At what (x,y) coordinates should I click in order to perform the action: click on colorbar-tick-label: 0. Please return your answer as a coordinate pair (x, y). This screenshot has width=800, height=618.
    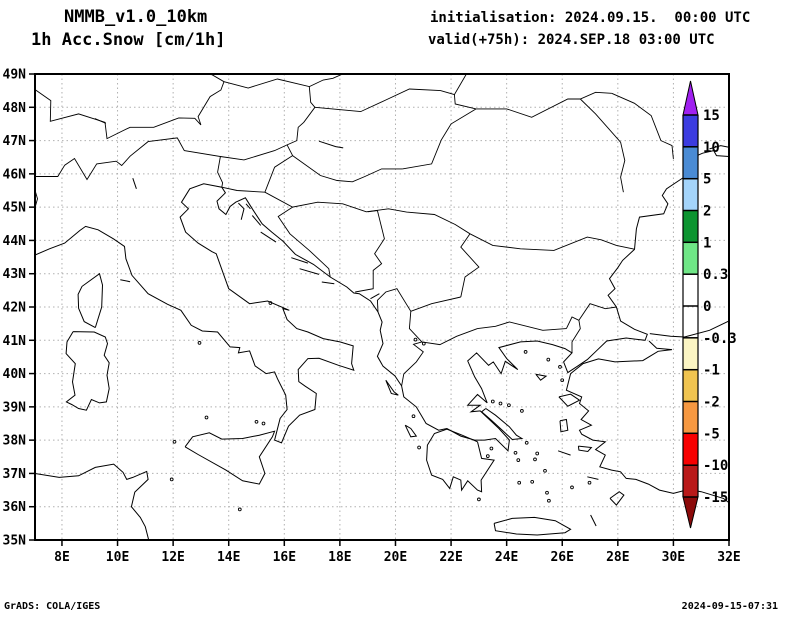
    Looking at the image, I should click on (707, 307).